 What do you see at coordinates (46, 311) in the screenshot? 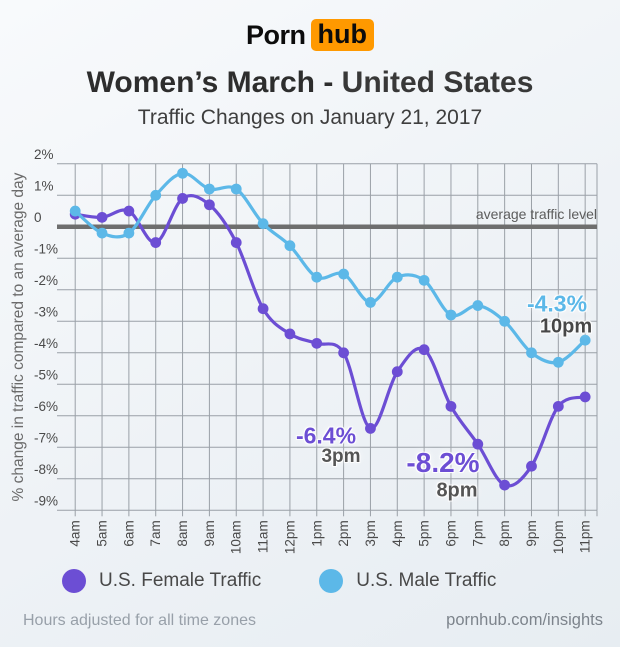
I see `y-tick-label: -3%` at bounding box center [46, 311].